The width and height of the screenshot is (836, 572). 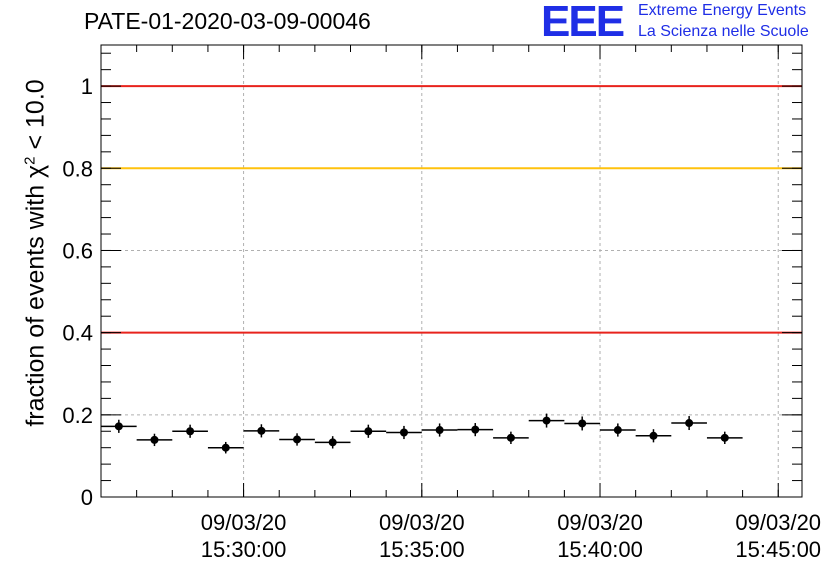 I want to click on data-points, so click(x=422, y=433).